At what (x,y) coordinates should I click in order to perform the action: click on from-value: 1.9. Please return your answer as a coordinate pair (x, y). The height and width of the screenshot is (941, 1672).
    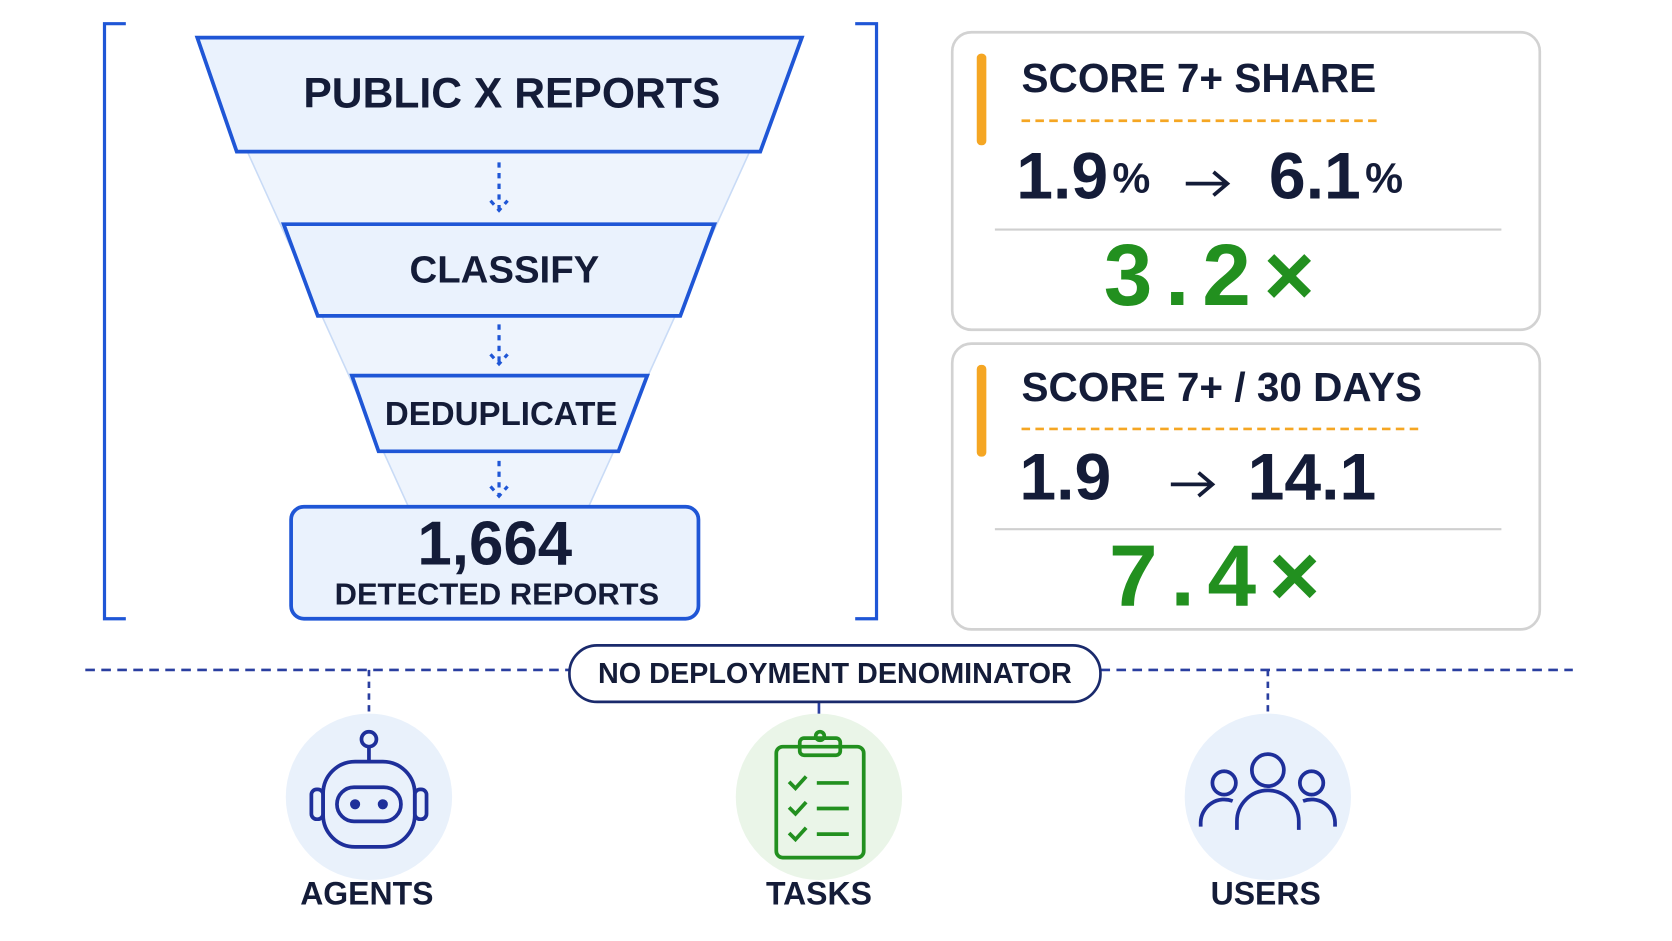
    Looking at the image, I should click on (1065, 478).